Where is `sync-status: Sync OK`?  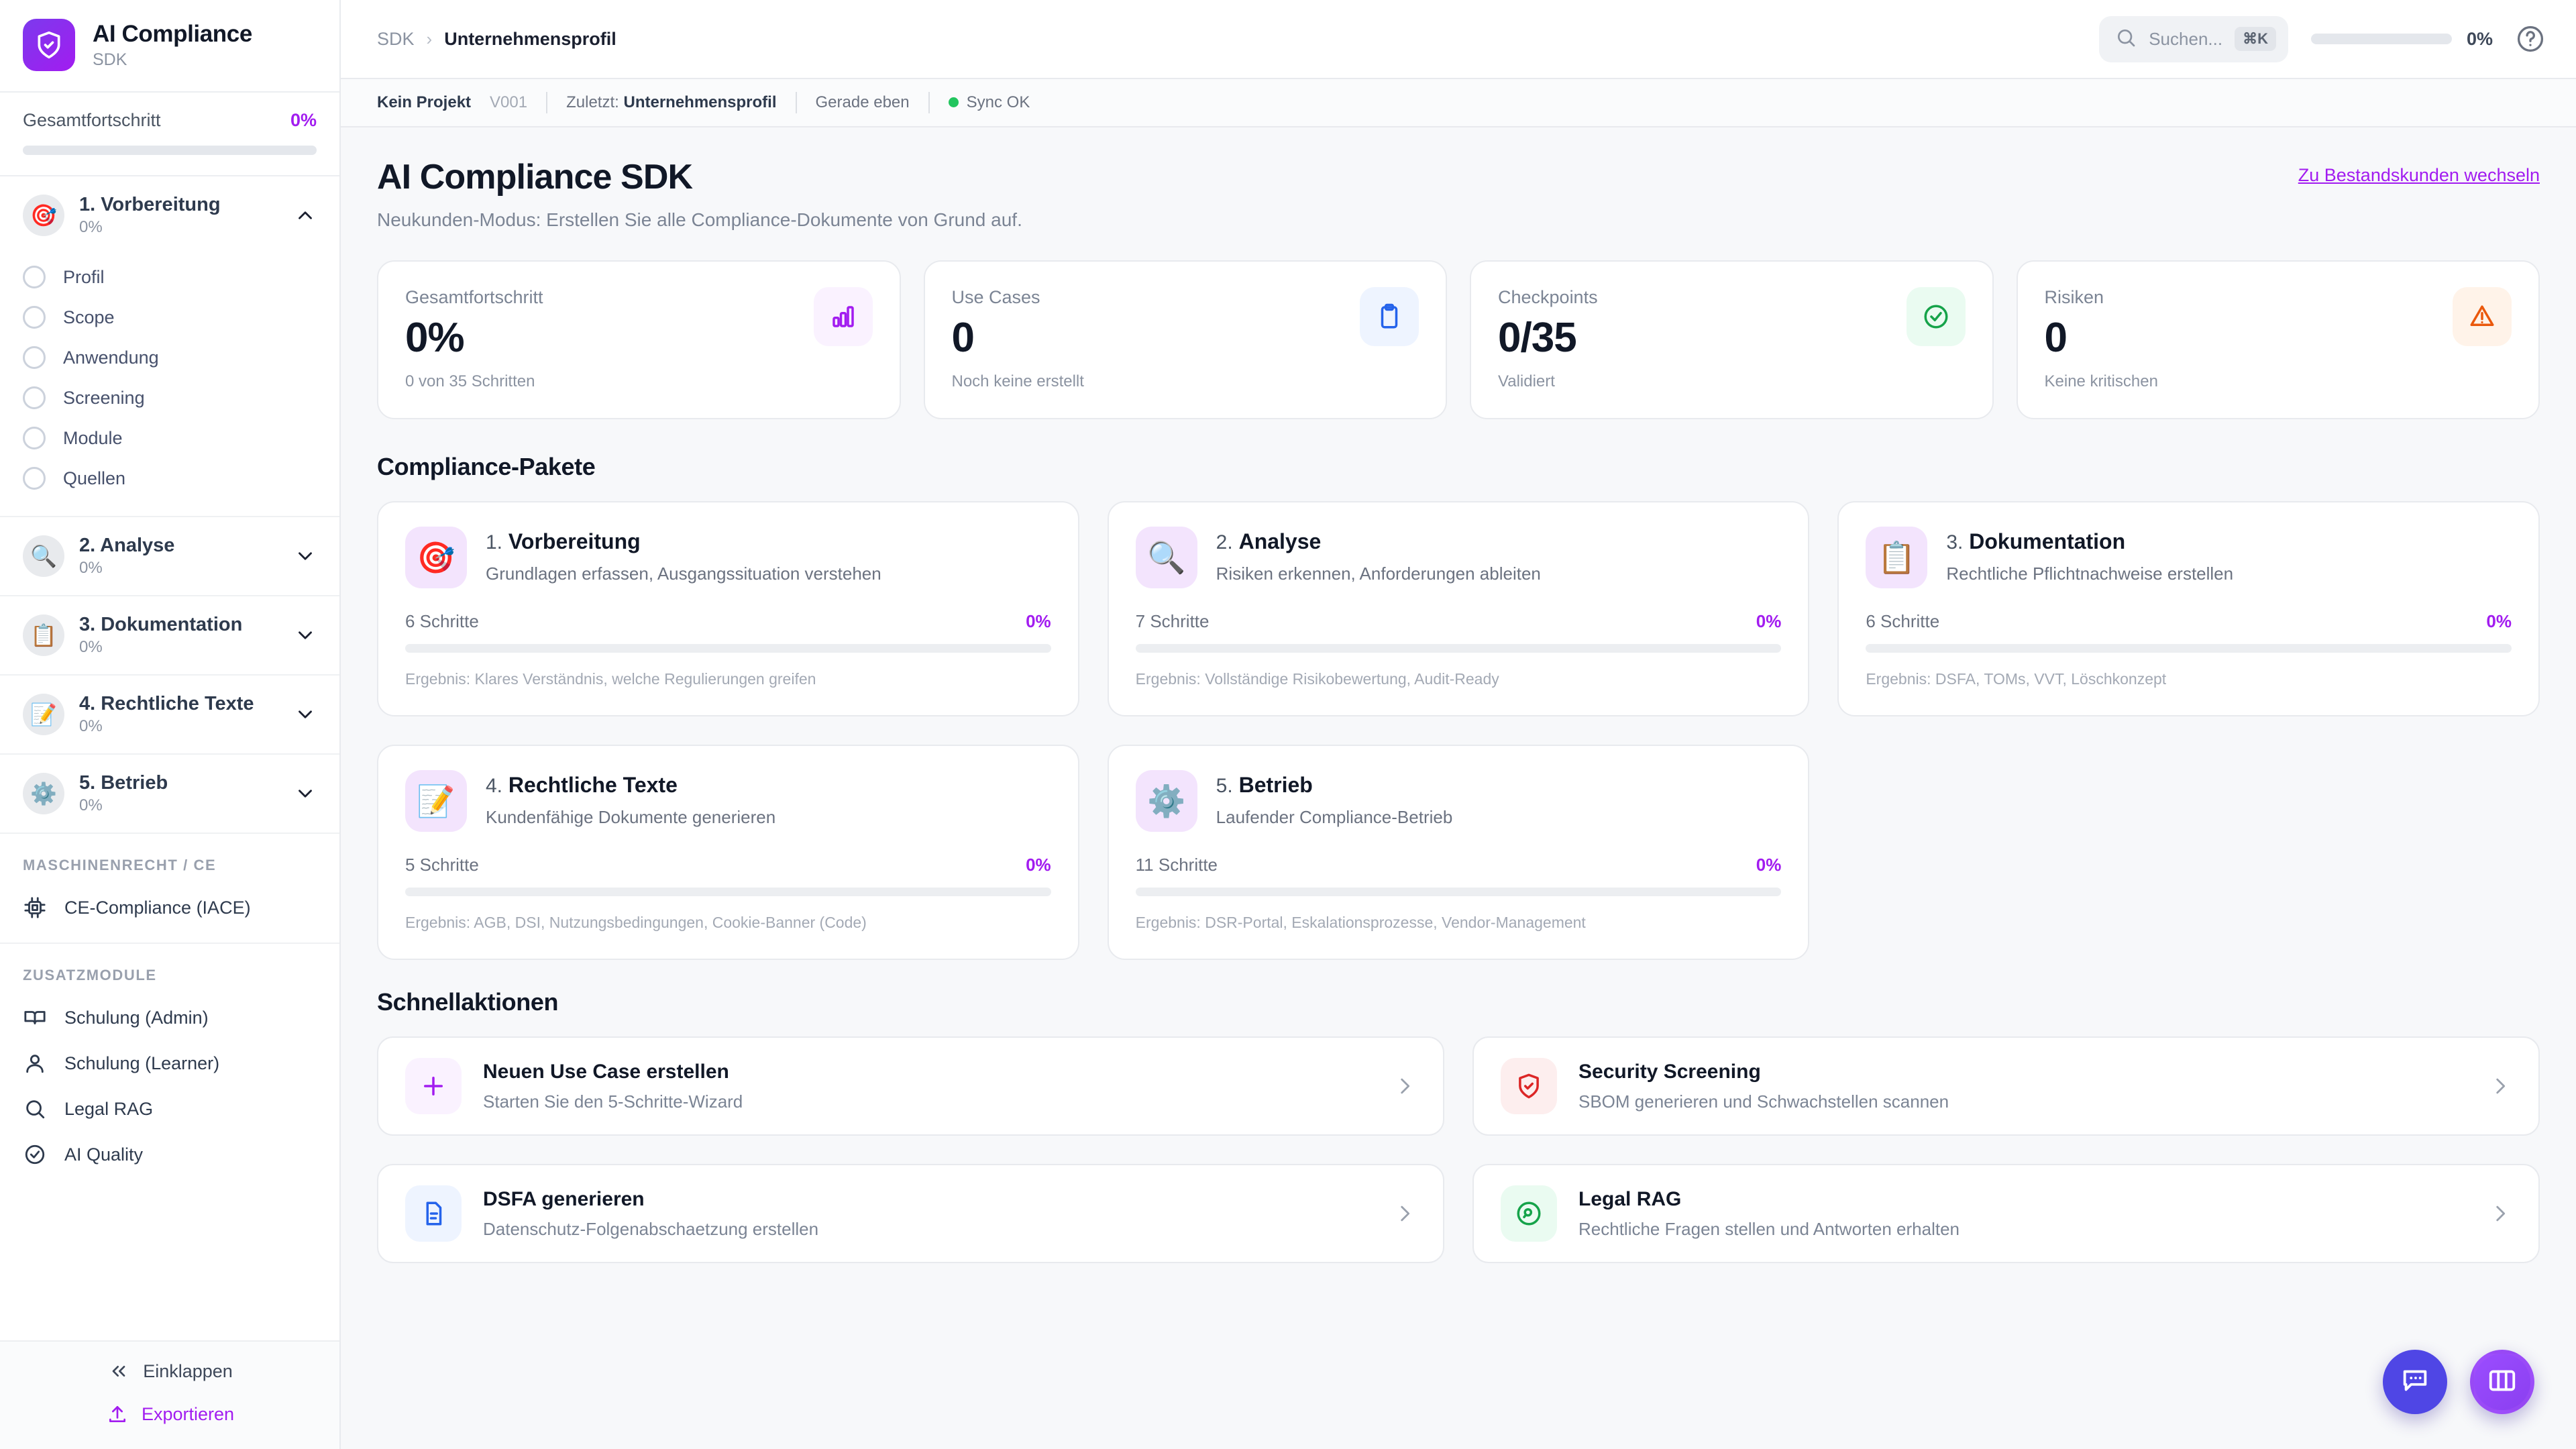 sync-status: Sync OK is located at coordinates (989, 102).